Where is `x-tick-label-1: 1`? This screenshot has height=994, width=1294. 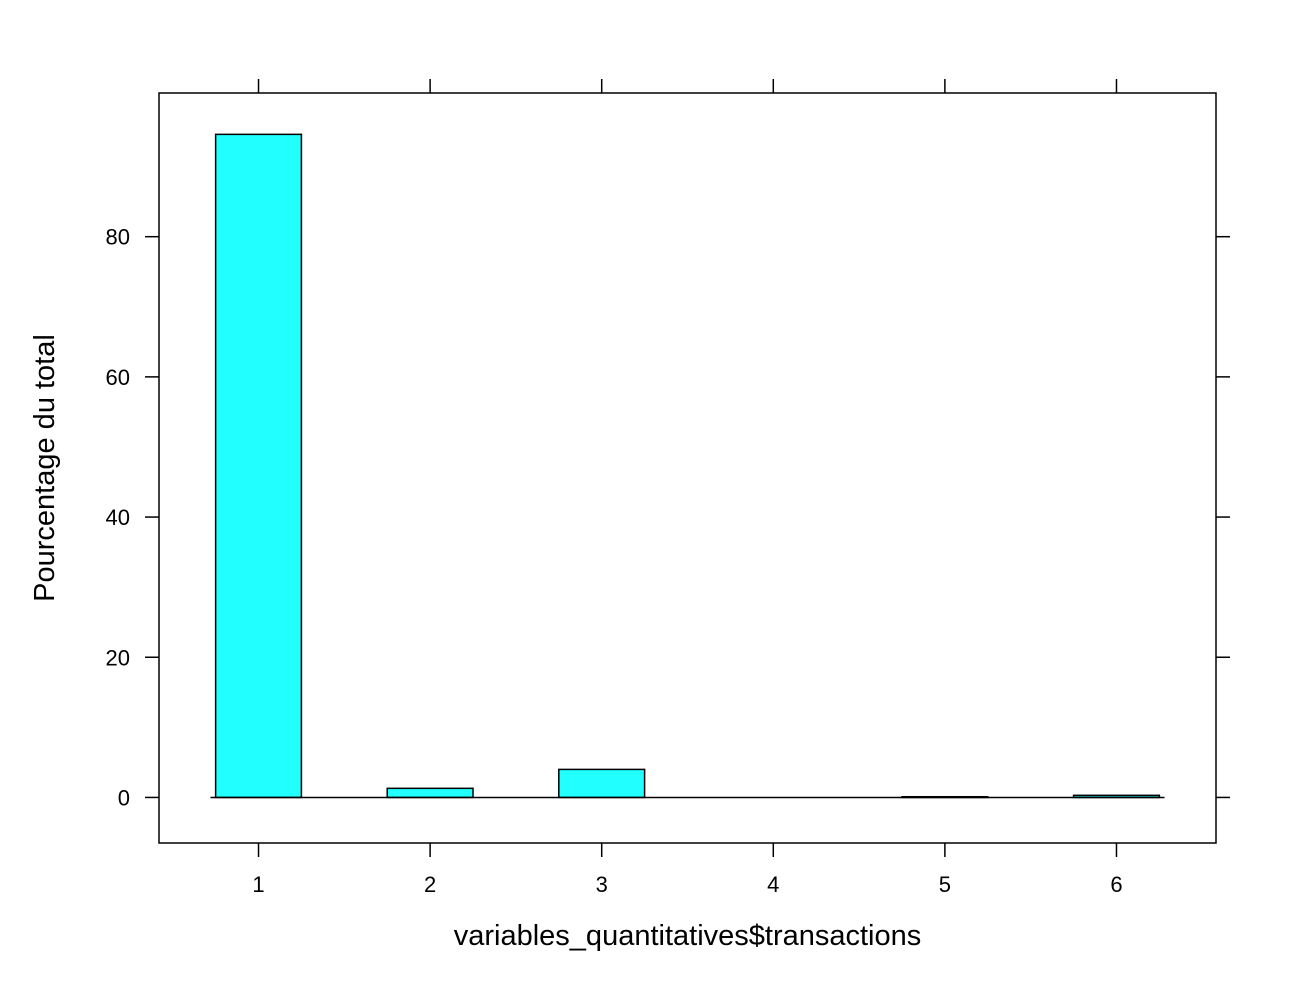 x-tick-label-1: 1 is located at coordinates (258, 884).